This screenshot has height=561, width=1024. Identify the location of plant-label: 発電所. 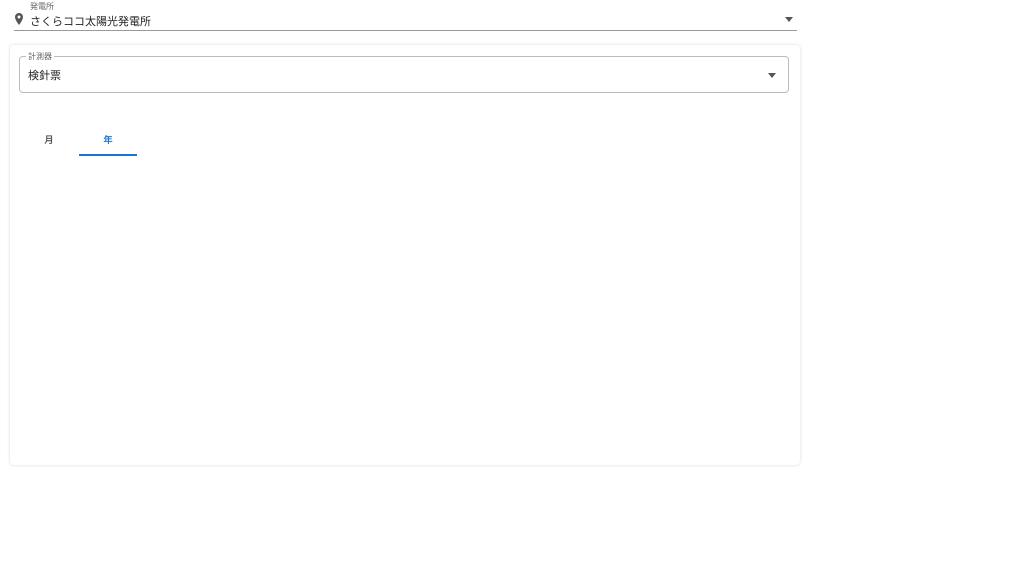
(42, 6).